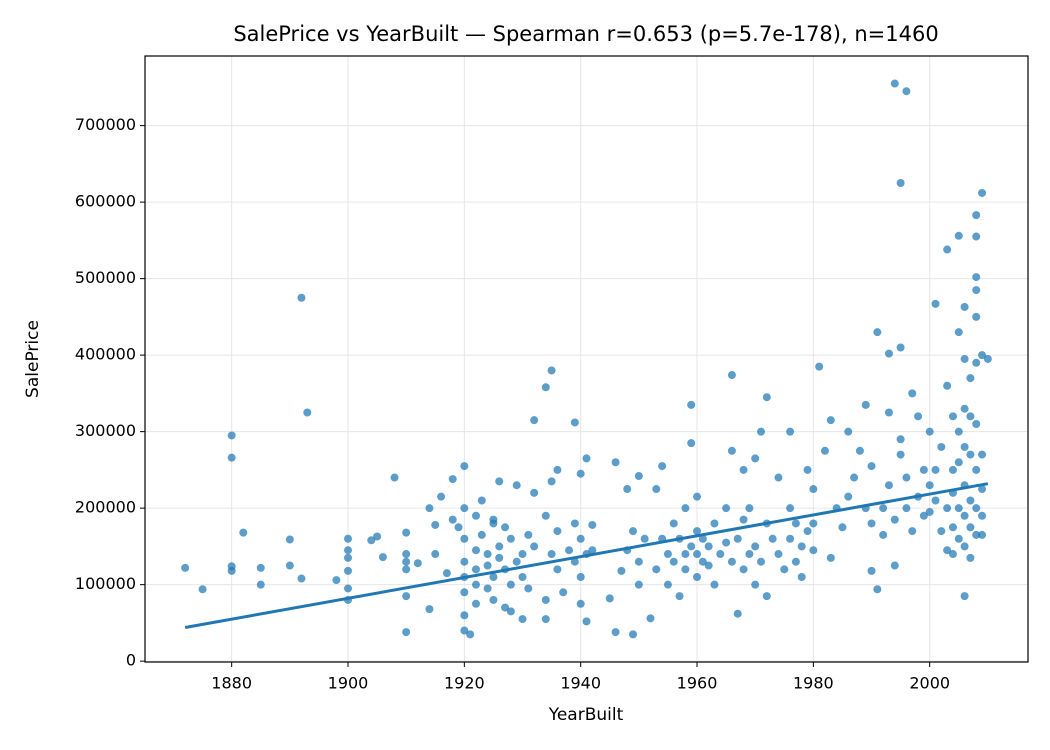 The height and width of the screenshot is (750, 1050). Describe the element at coordinates (105, 430) in the screenshot. I see `y-tick-label: 300000` at that location.